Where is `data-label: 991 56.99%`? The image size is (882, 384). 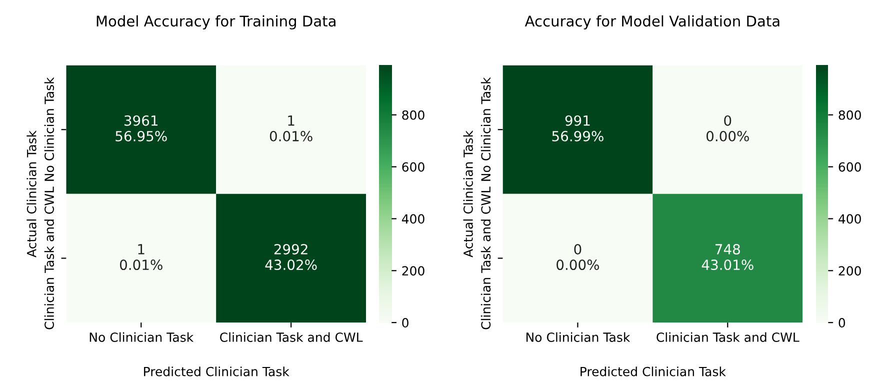 data-label: 991 56.99% is located at coordinates (578, 128).